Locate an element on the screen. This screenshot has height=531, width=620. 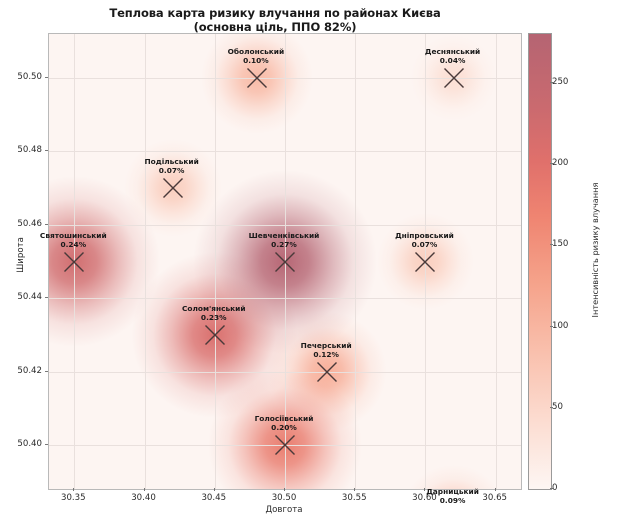
district-marker-Оболонський is located at coordinates (257, 78).